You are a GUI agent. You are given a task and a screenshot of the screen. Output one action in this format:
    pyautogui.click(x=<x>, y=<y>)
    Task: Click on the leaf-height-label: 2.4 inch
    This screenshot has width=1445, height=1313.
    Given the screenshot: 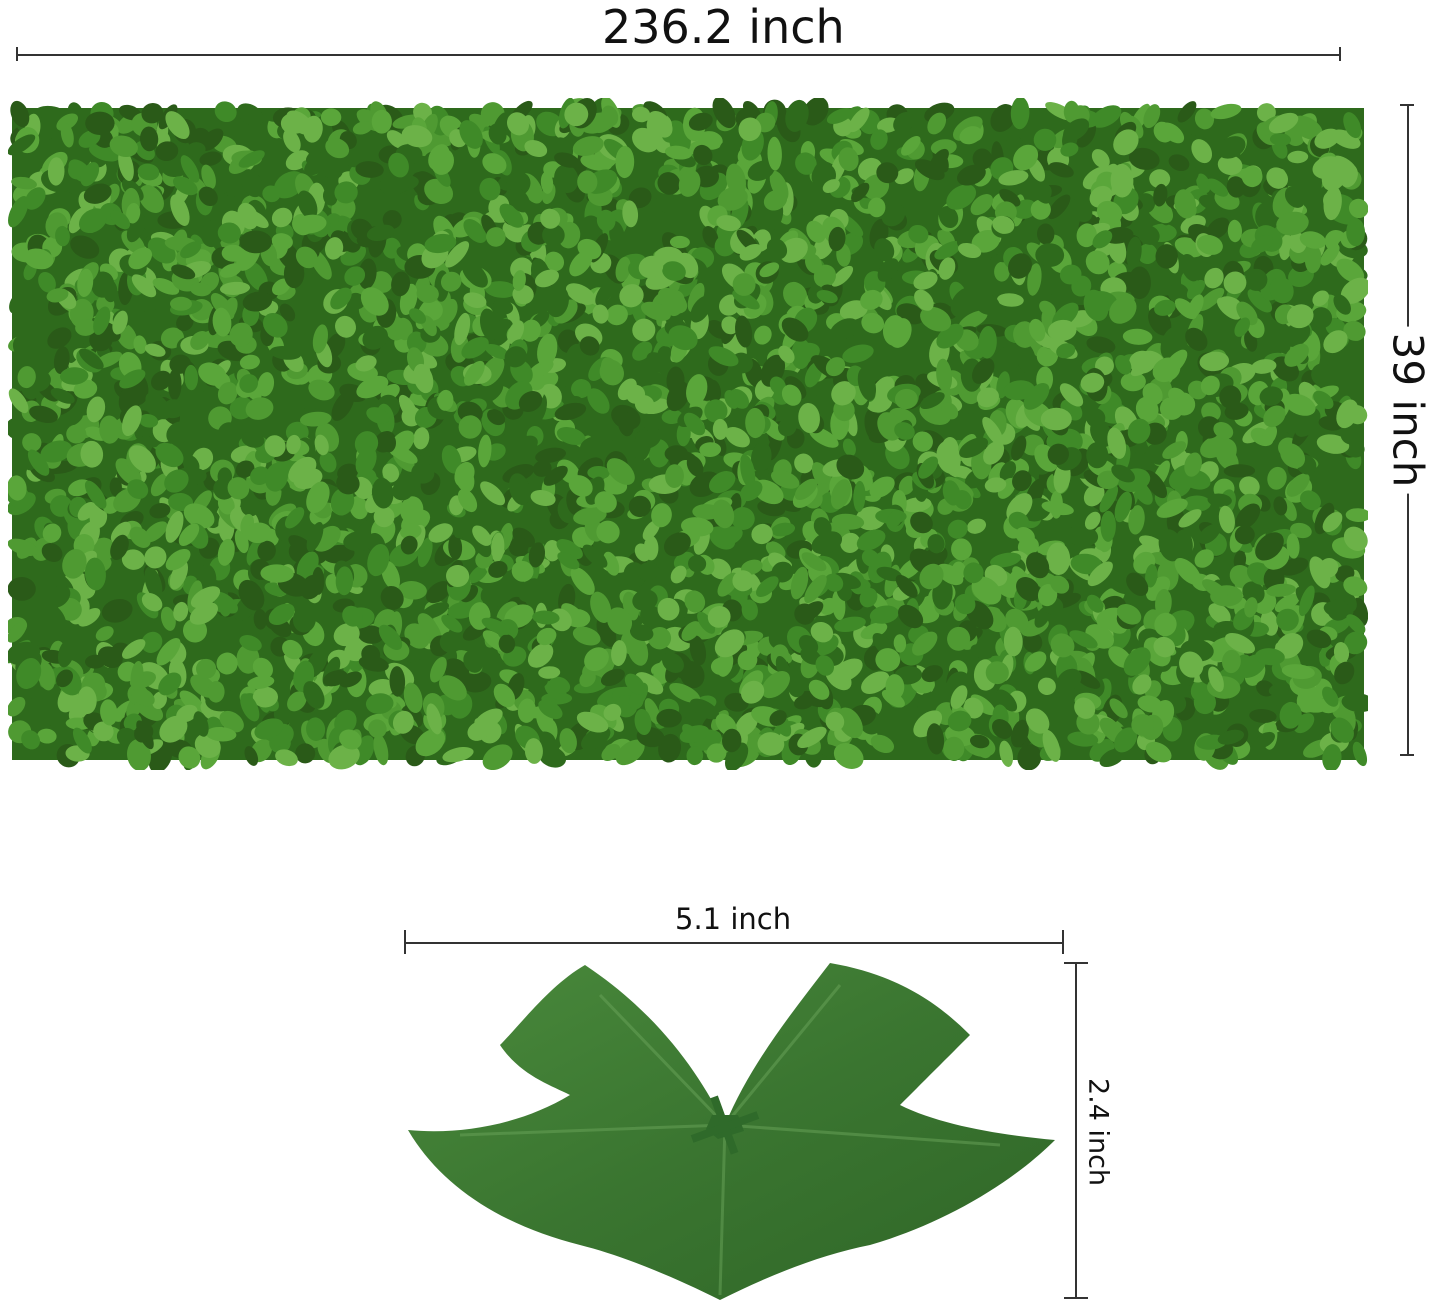 What is the action you would take?
    pyautogui.click(x=1098, y=1132)
    